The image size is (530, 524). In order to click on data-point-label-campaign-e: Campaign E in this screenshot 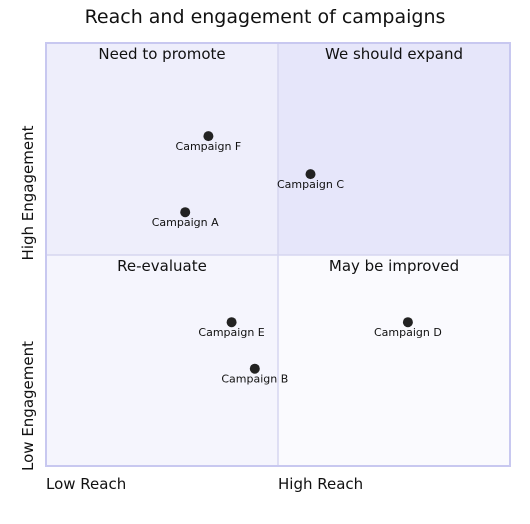, I will do `click(231, 332)`.